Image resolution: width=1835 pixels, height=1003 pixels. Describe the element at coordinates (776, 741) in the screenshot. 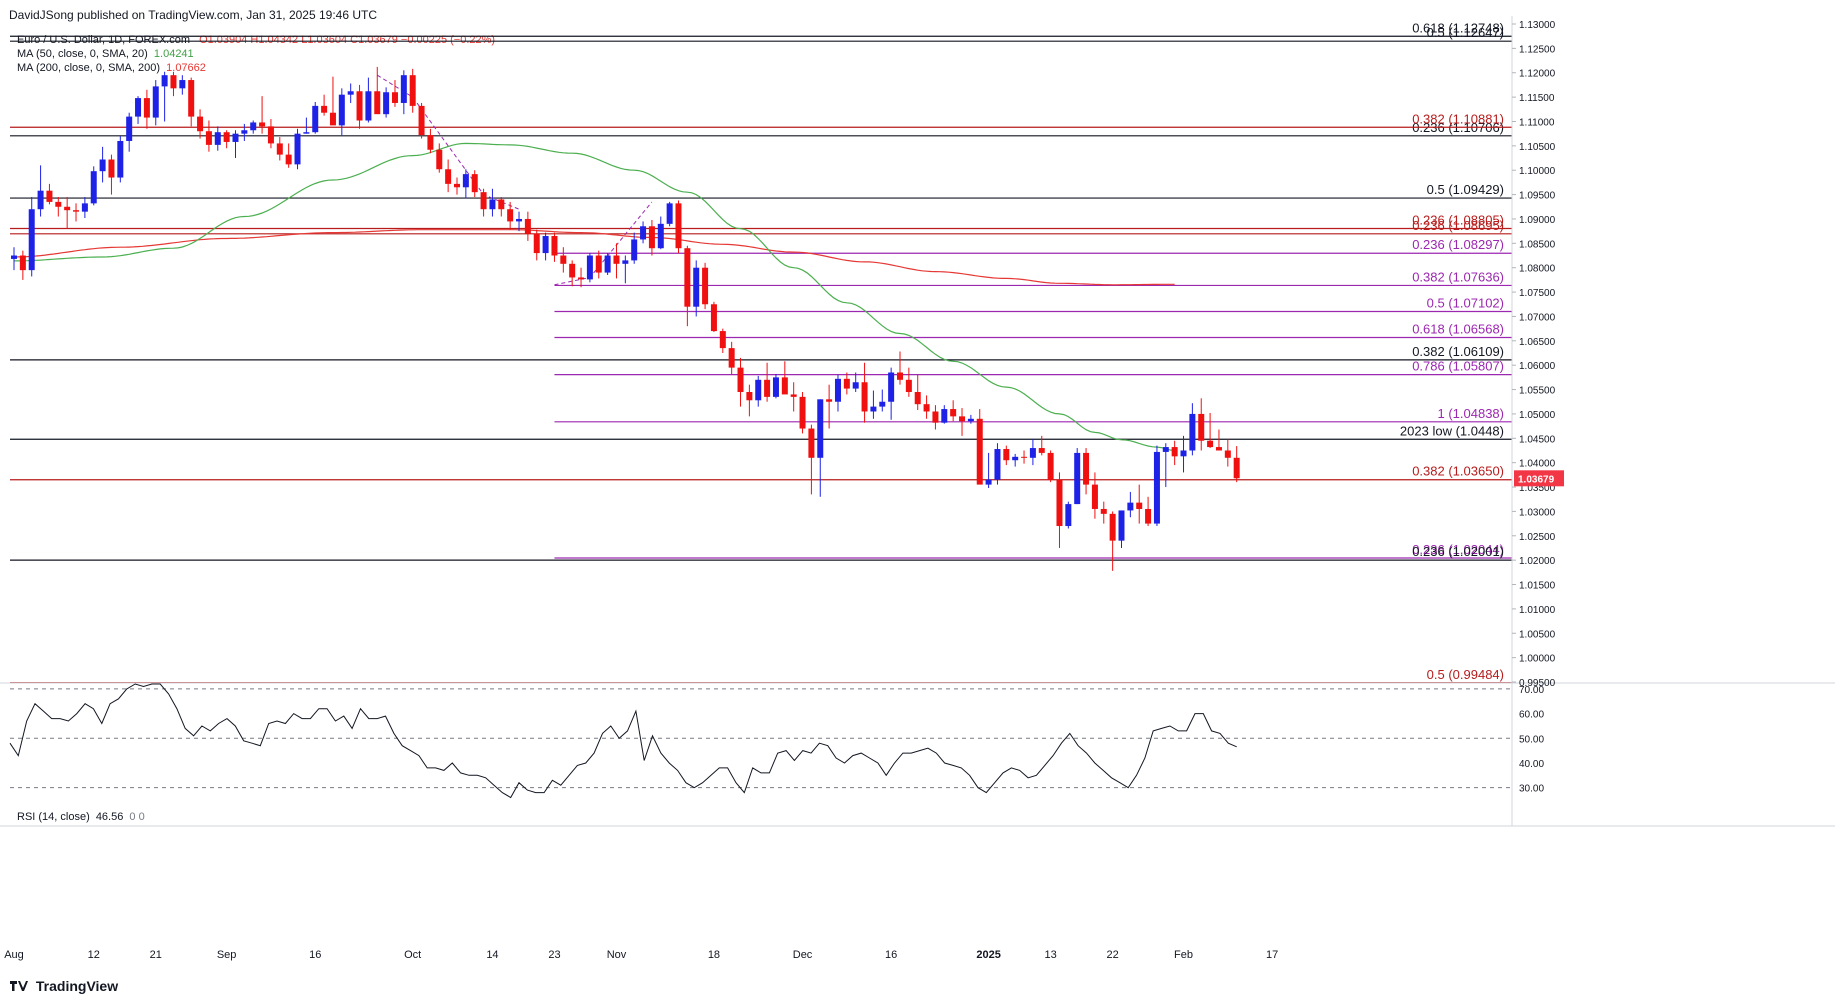

I see `rsi-panel: 70.00 60.00 50.00 40.00 30.00` at that location.